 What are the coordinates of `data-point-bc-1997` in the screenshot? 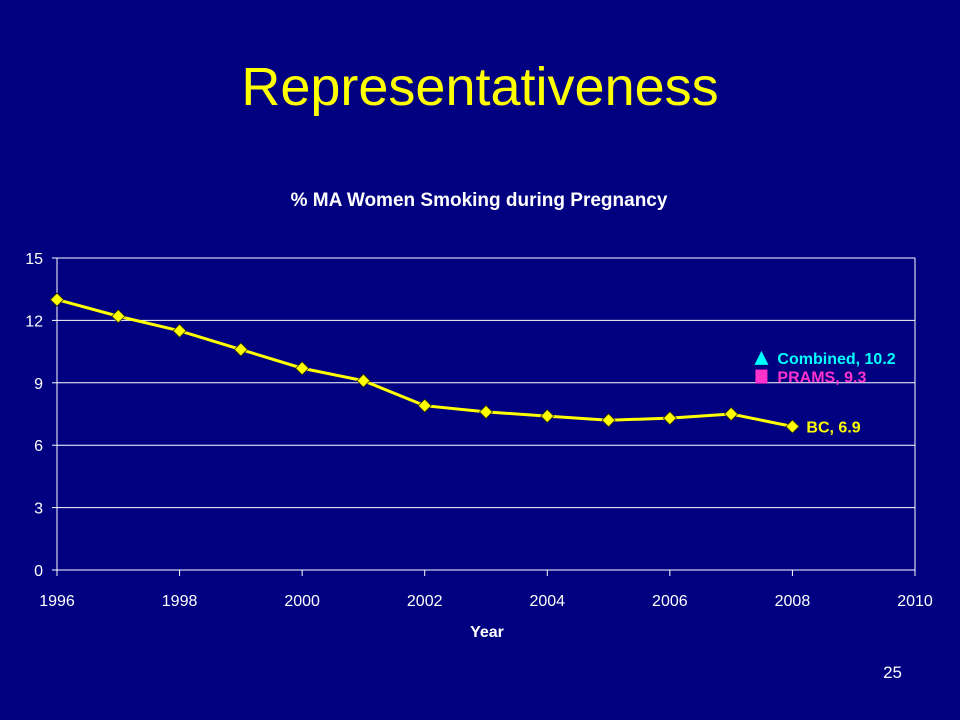 It's located at (118, 316).